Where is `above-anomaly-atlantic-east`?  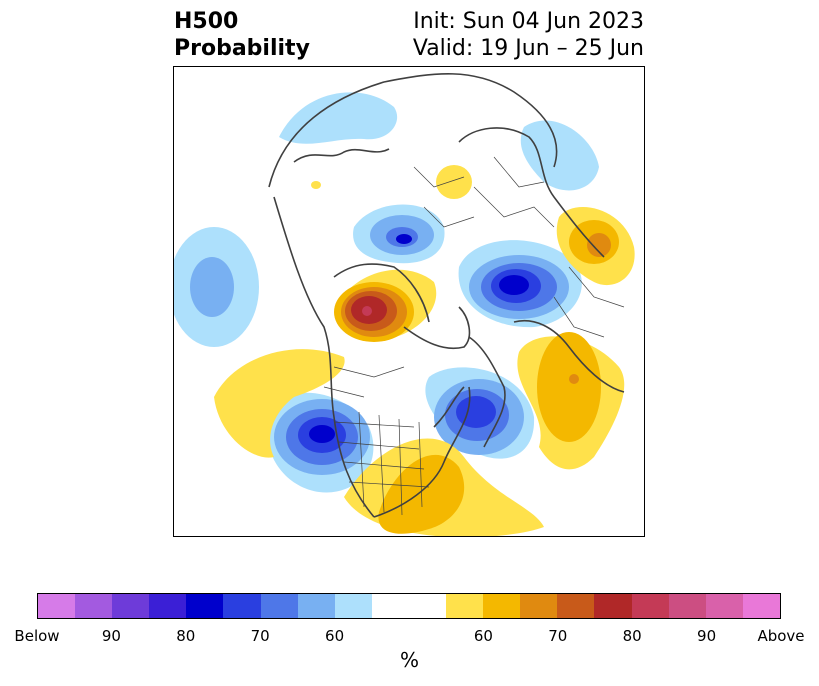 above-anomaly-atlantic-east is located at coordinates (571, 401).